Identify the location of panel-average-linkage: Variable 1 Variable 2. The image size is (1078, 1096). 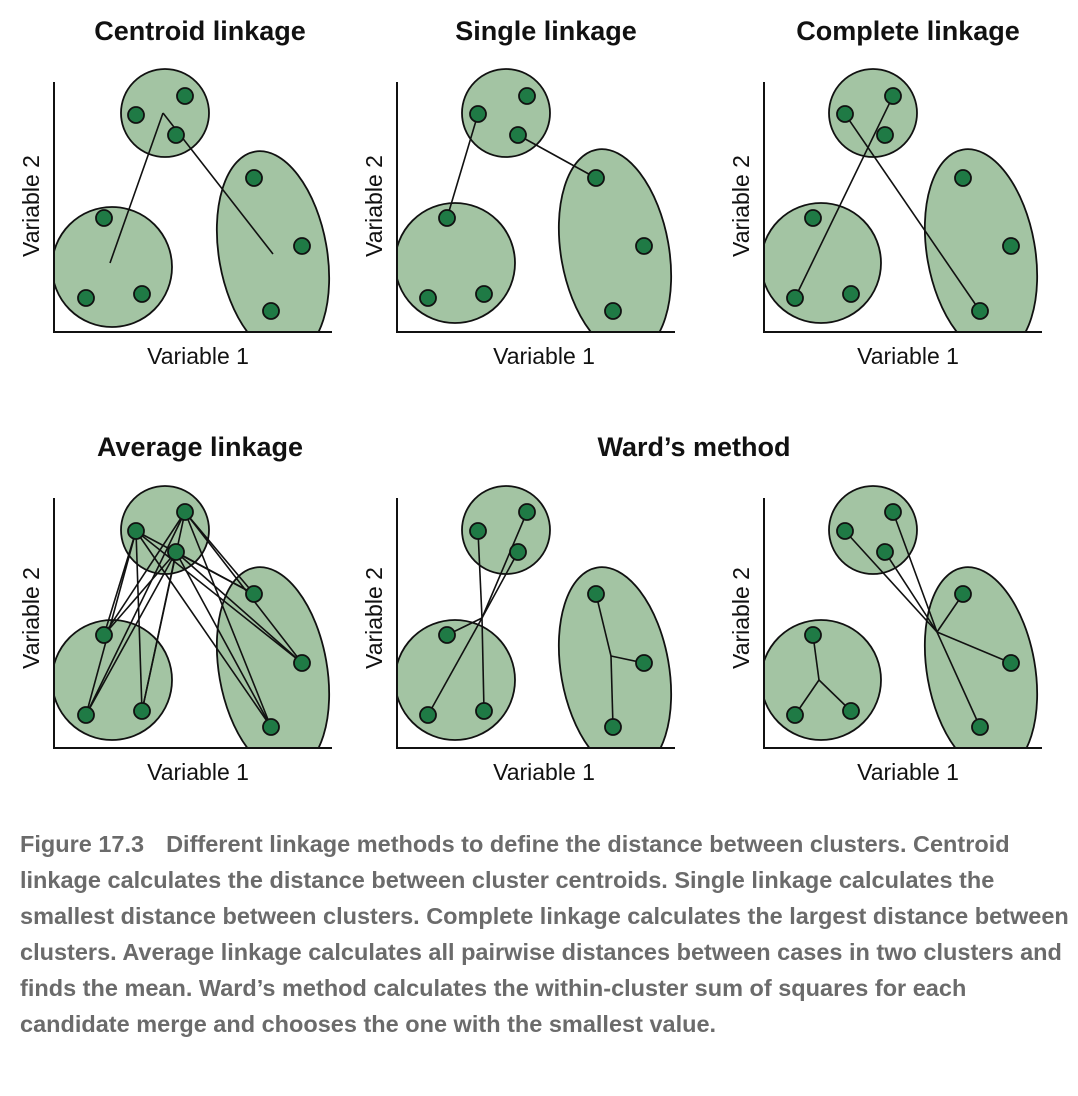
(175, 635).